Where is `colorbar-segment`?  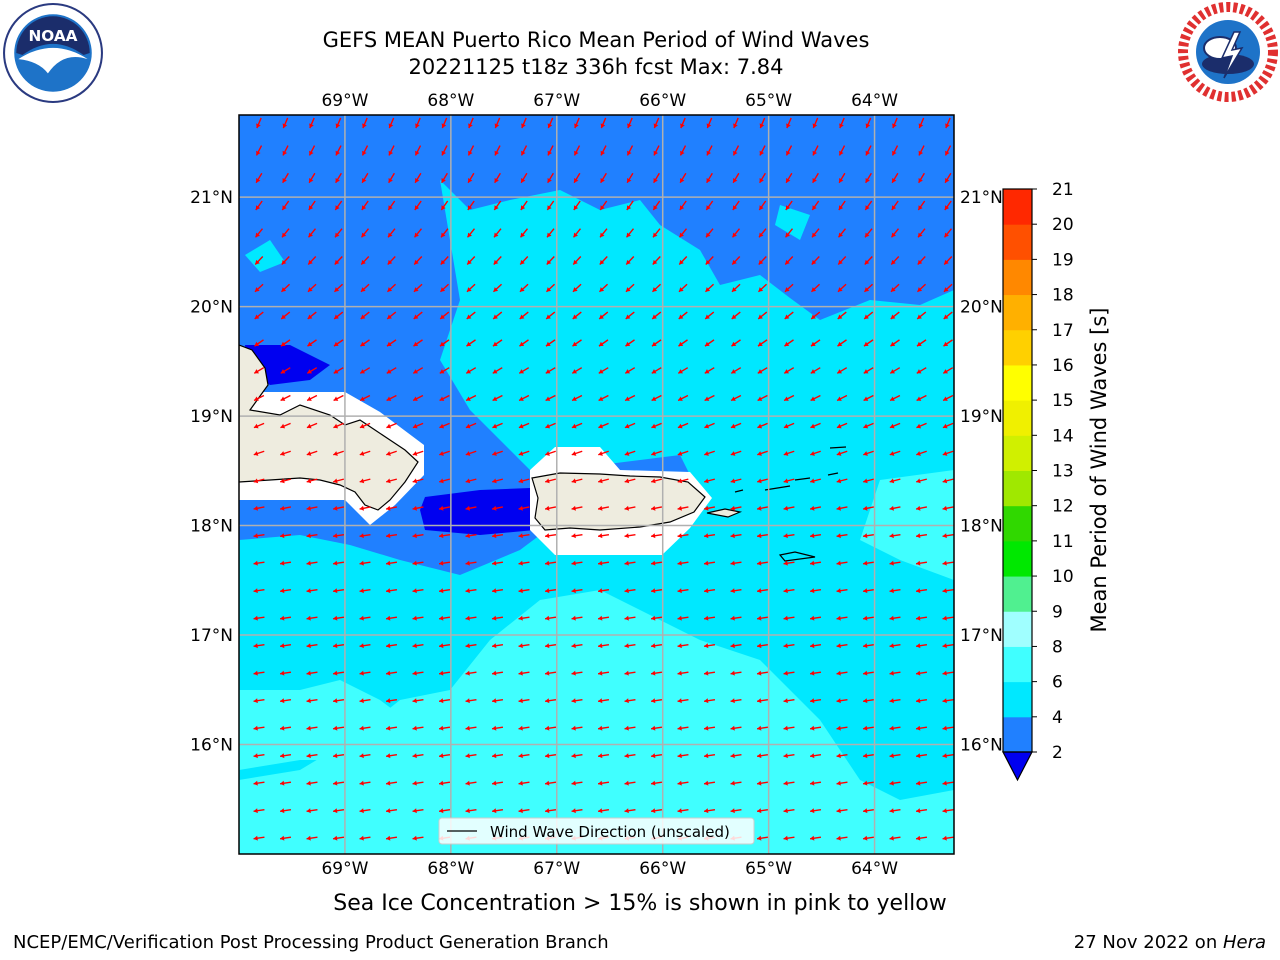 colorbar-segment is located at coordinates (1017, 207).